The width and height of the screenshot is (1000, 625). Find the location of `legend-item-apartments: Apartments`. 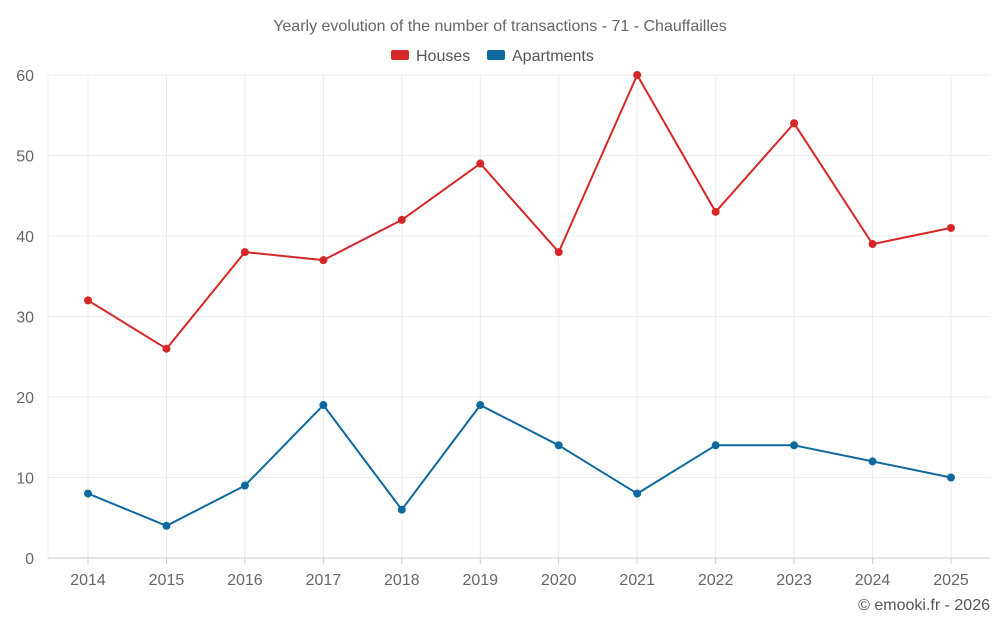

legend-item-apartments: Apartments is located at coordinates (540, 56).